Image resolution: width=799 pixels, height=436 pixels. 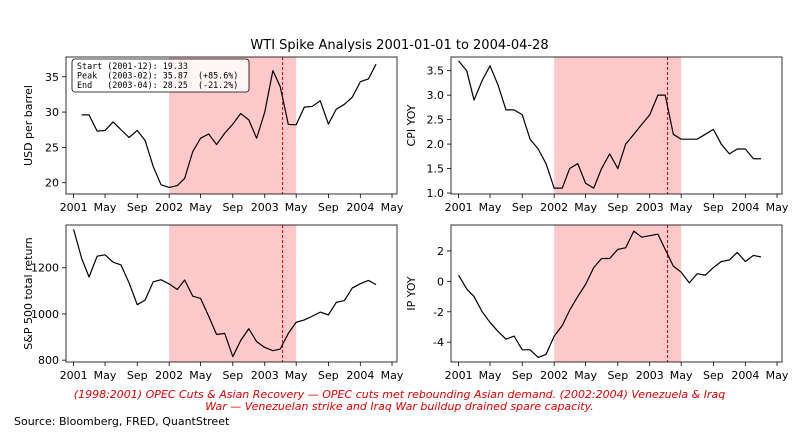 What do you see at coordinates (132, 66) in the screenshot?
I see `stats-start: Start (2001-12): 19.33` at bounding box center [132, 66].